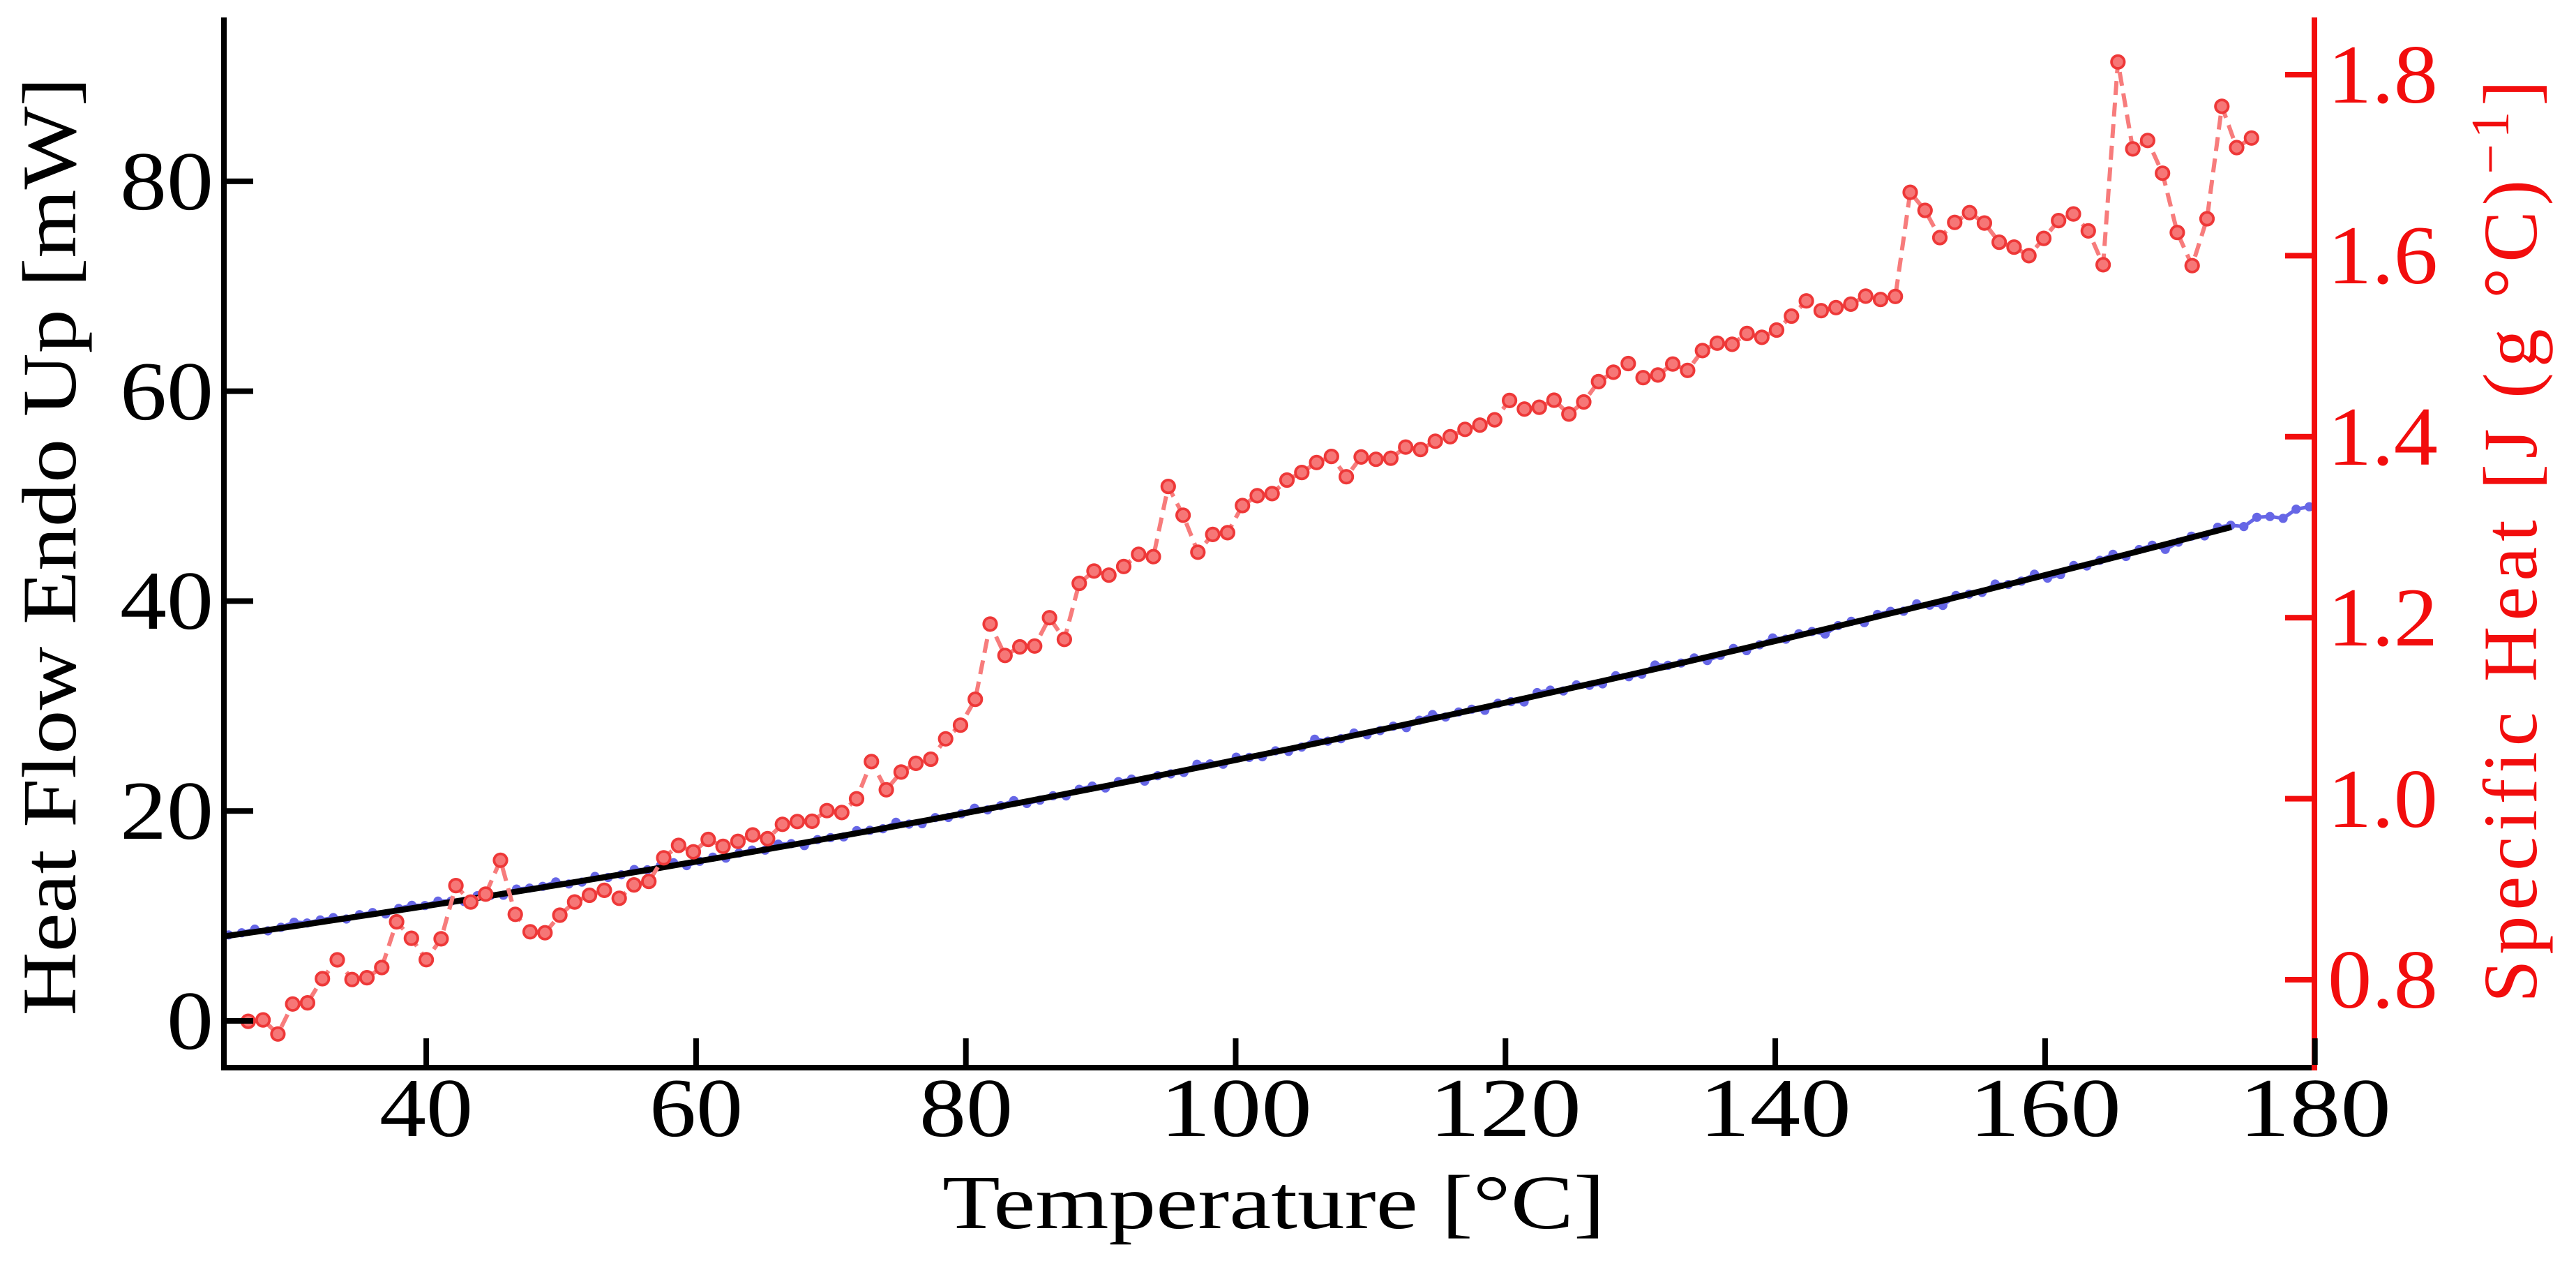 This screenshot has width=2576, height=1270. Describe the element at coordinates (2383, 617) in the screenshot. I see `svg-text: 1.2` at that location.